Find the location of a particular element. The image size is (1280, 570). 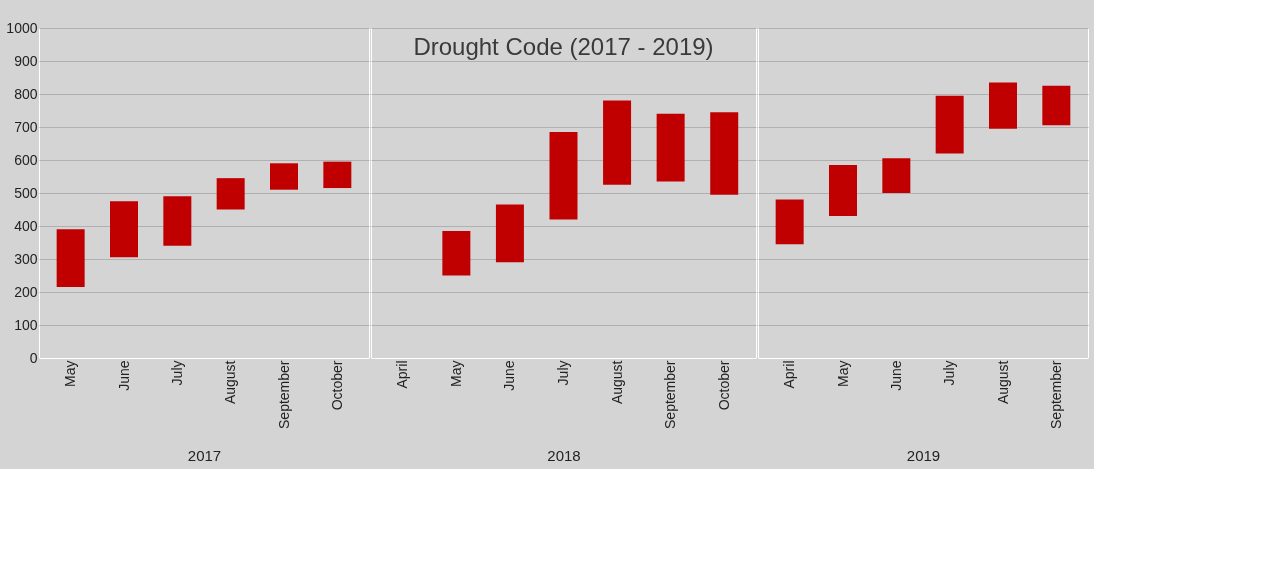

x-axis-title: 2017 is located at coordinates (204, 455).